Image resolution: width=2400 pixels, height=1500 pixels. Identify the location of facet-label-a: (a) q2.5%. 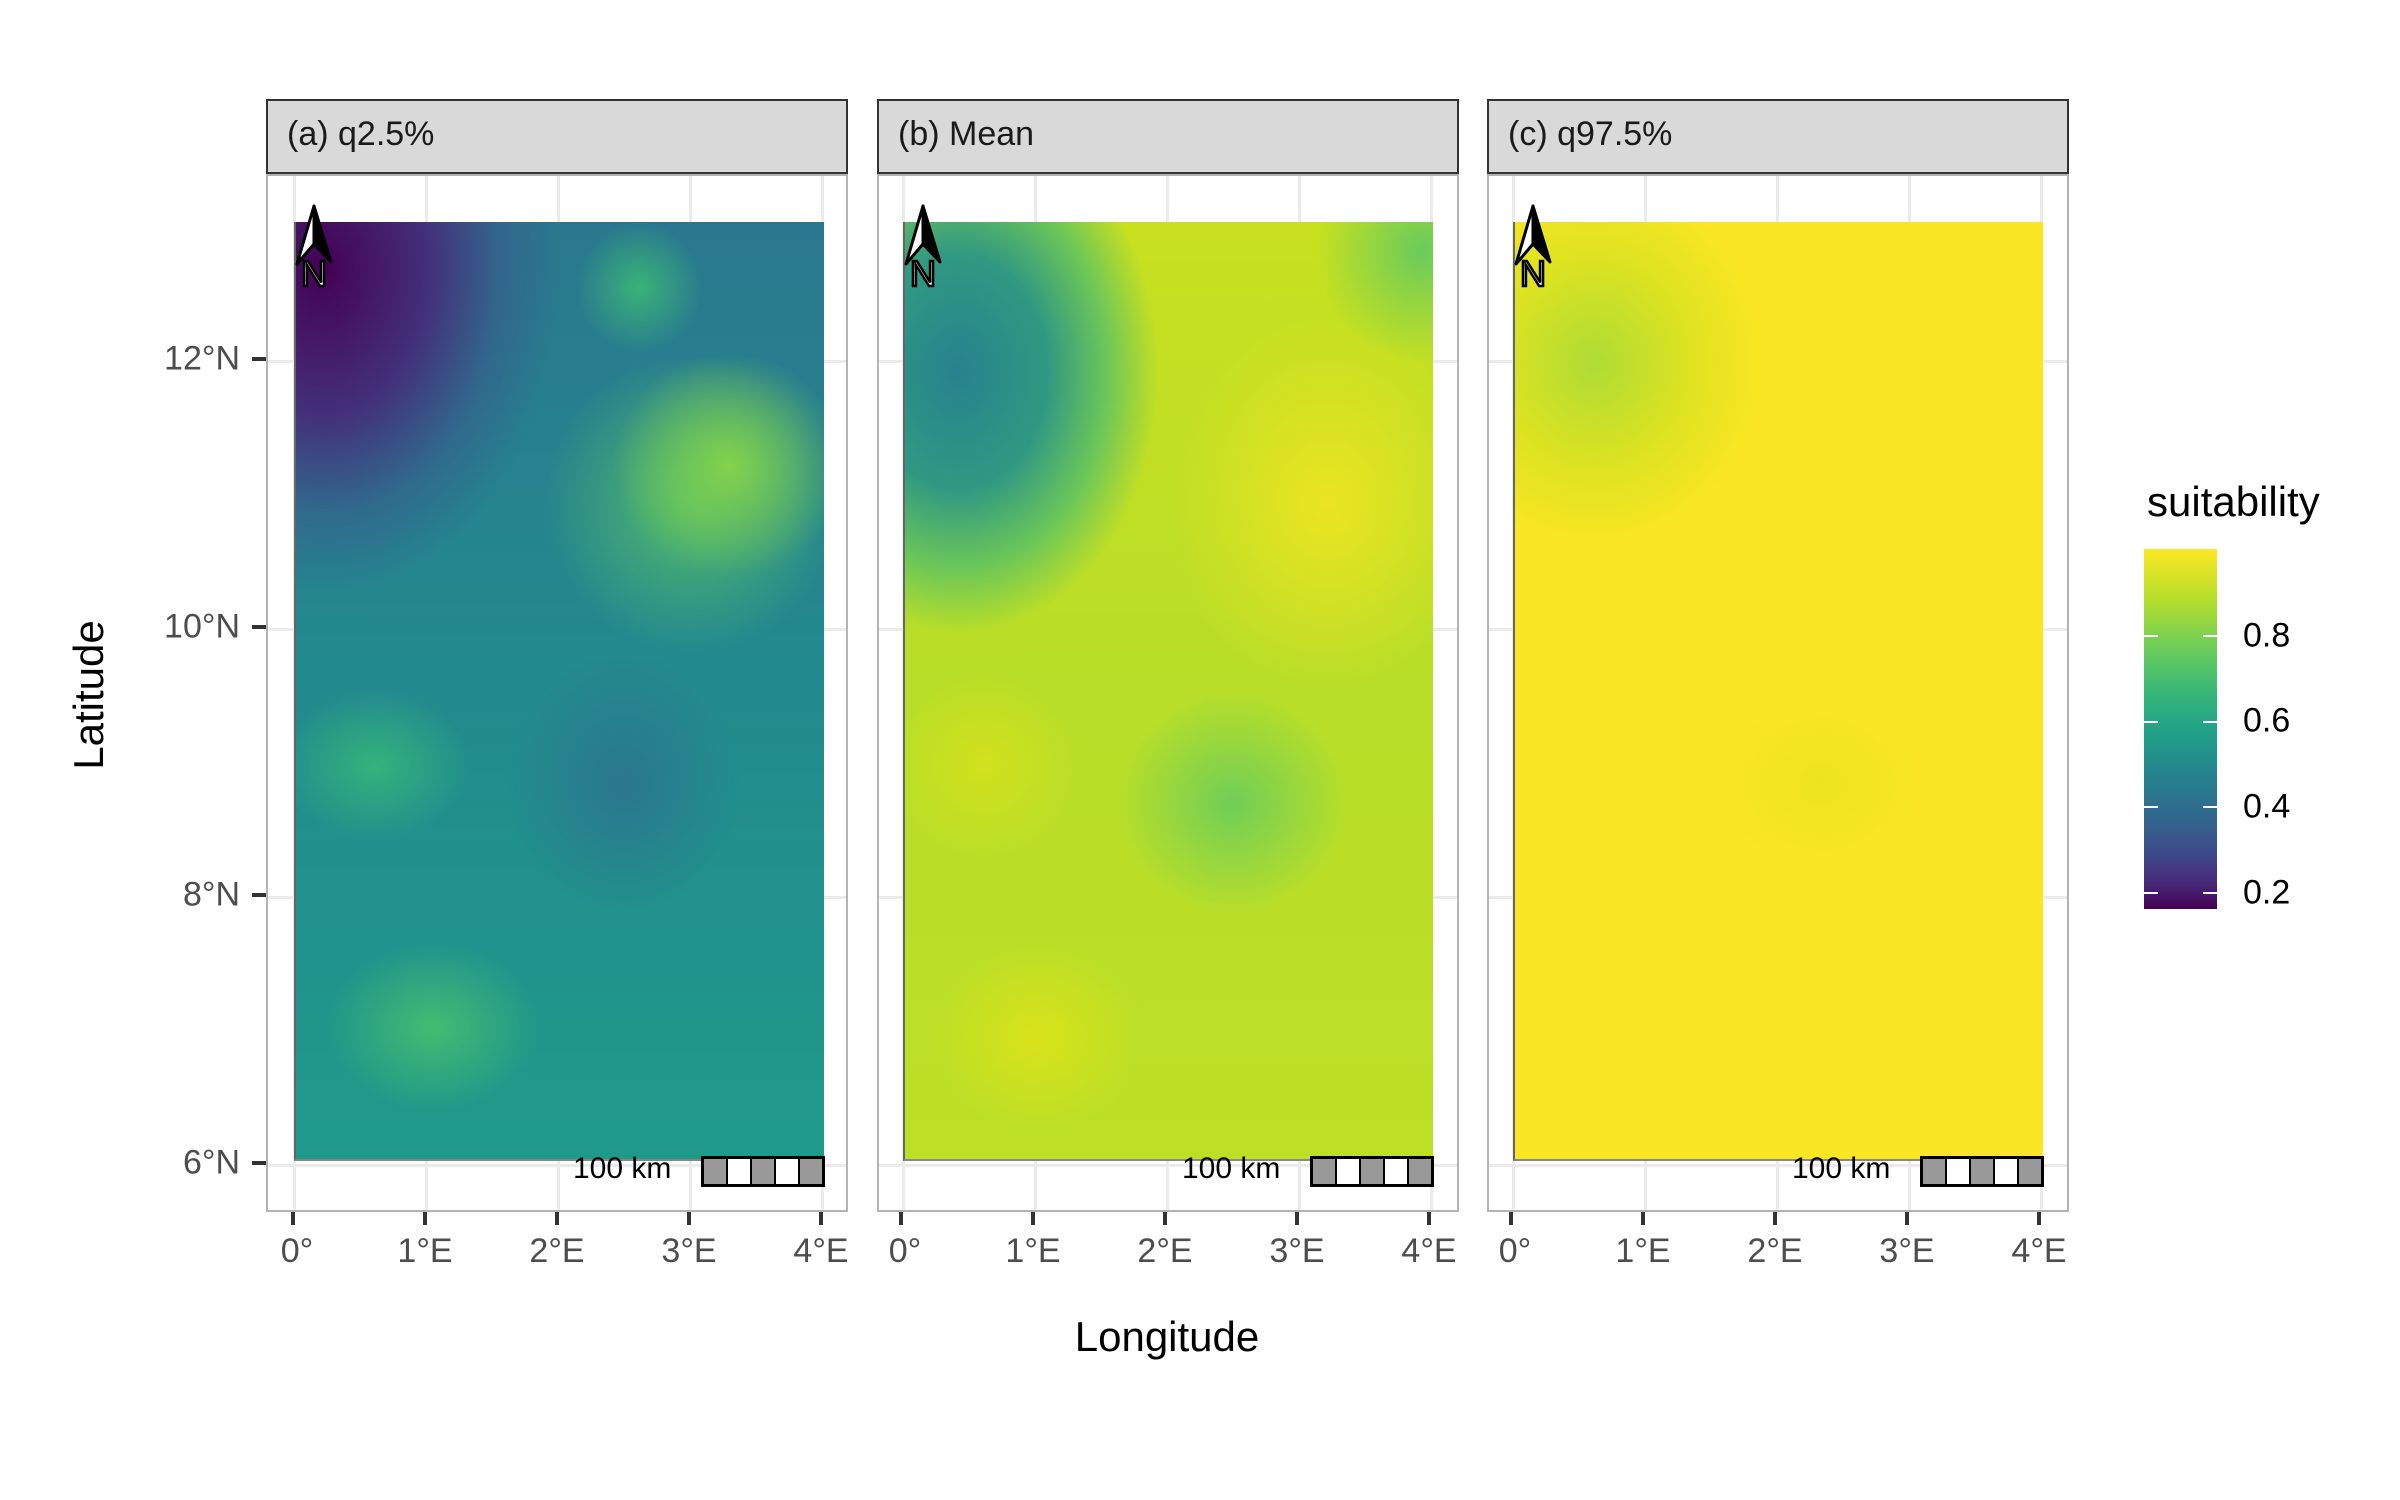
(361, 134).